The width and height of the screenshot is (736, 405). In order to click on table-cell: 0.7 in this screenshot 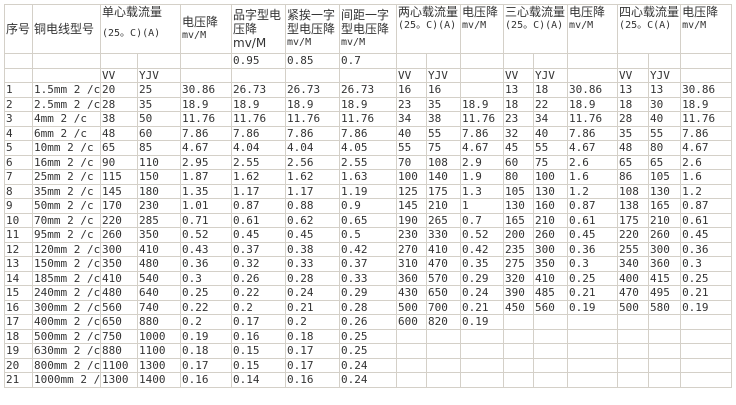, I will do `click(368, 61)`.